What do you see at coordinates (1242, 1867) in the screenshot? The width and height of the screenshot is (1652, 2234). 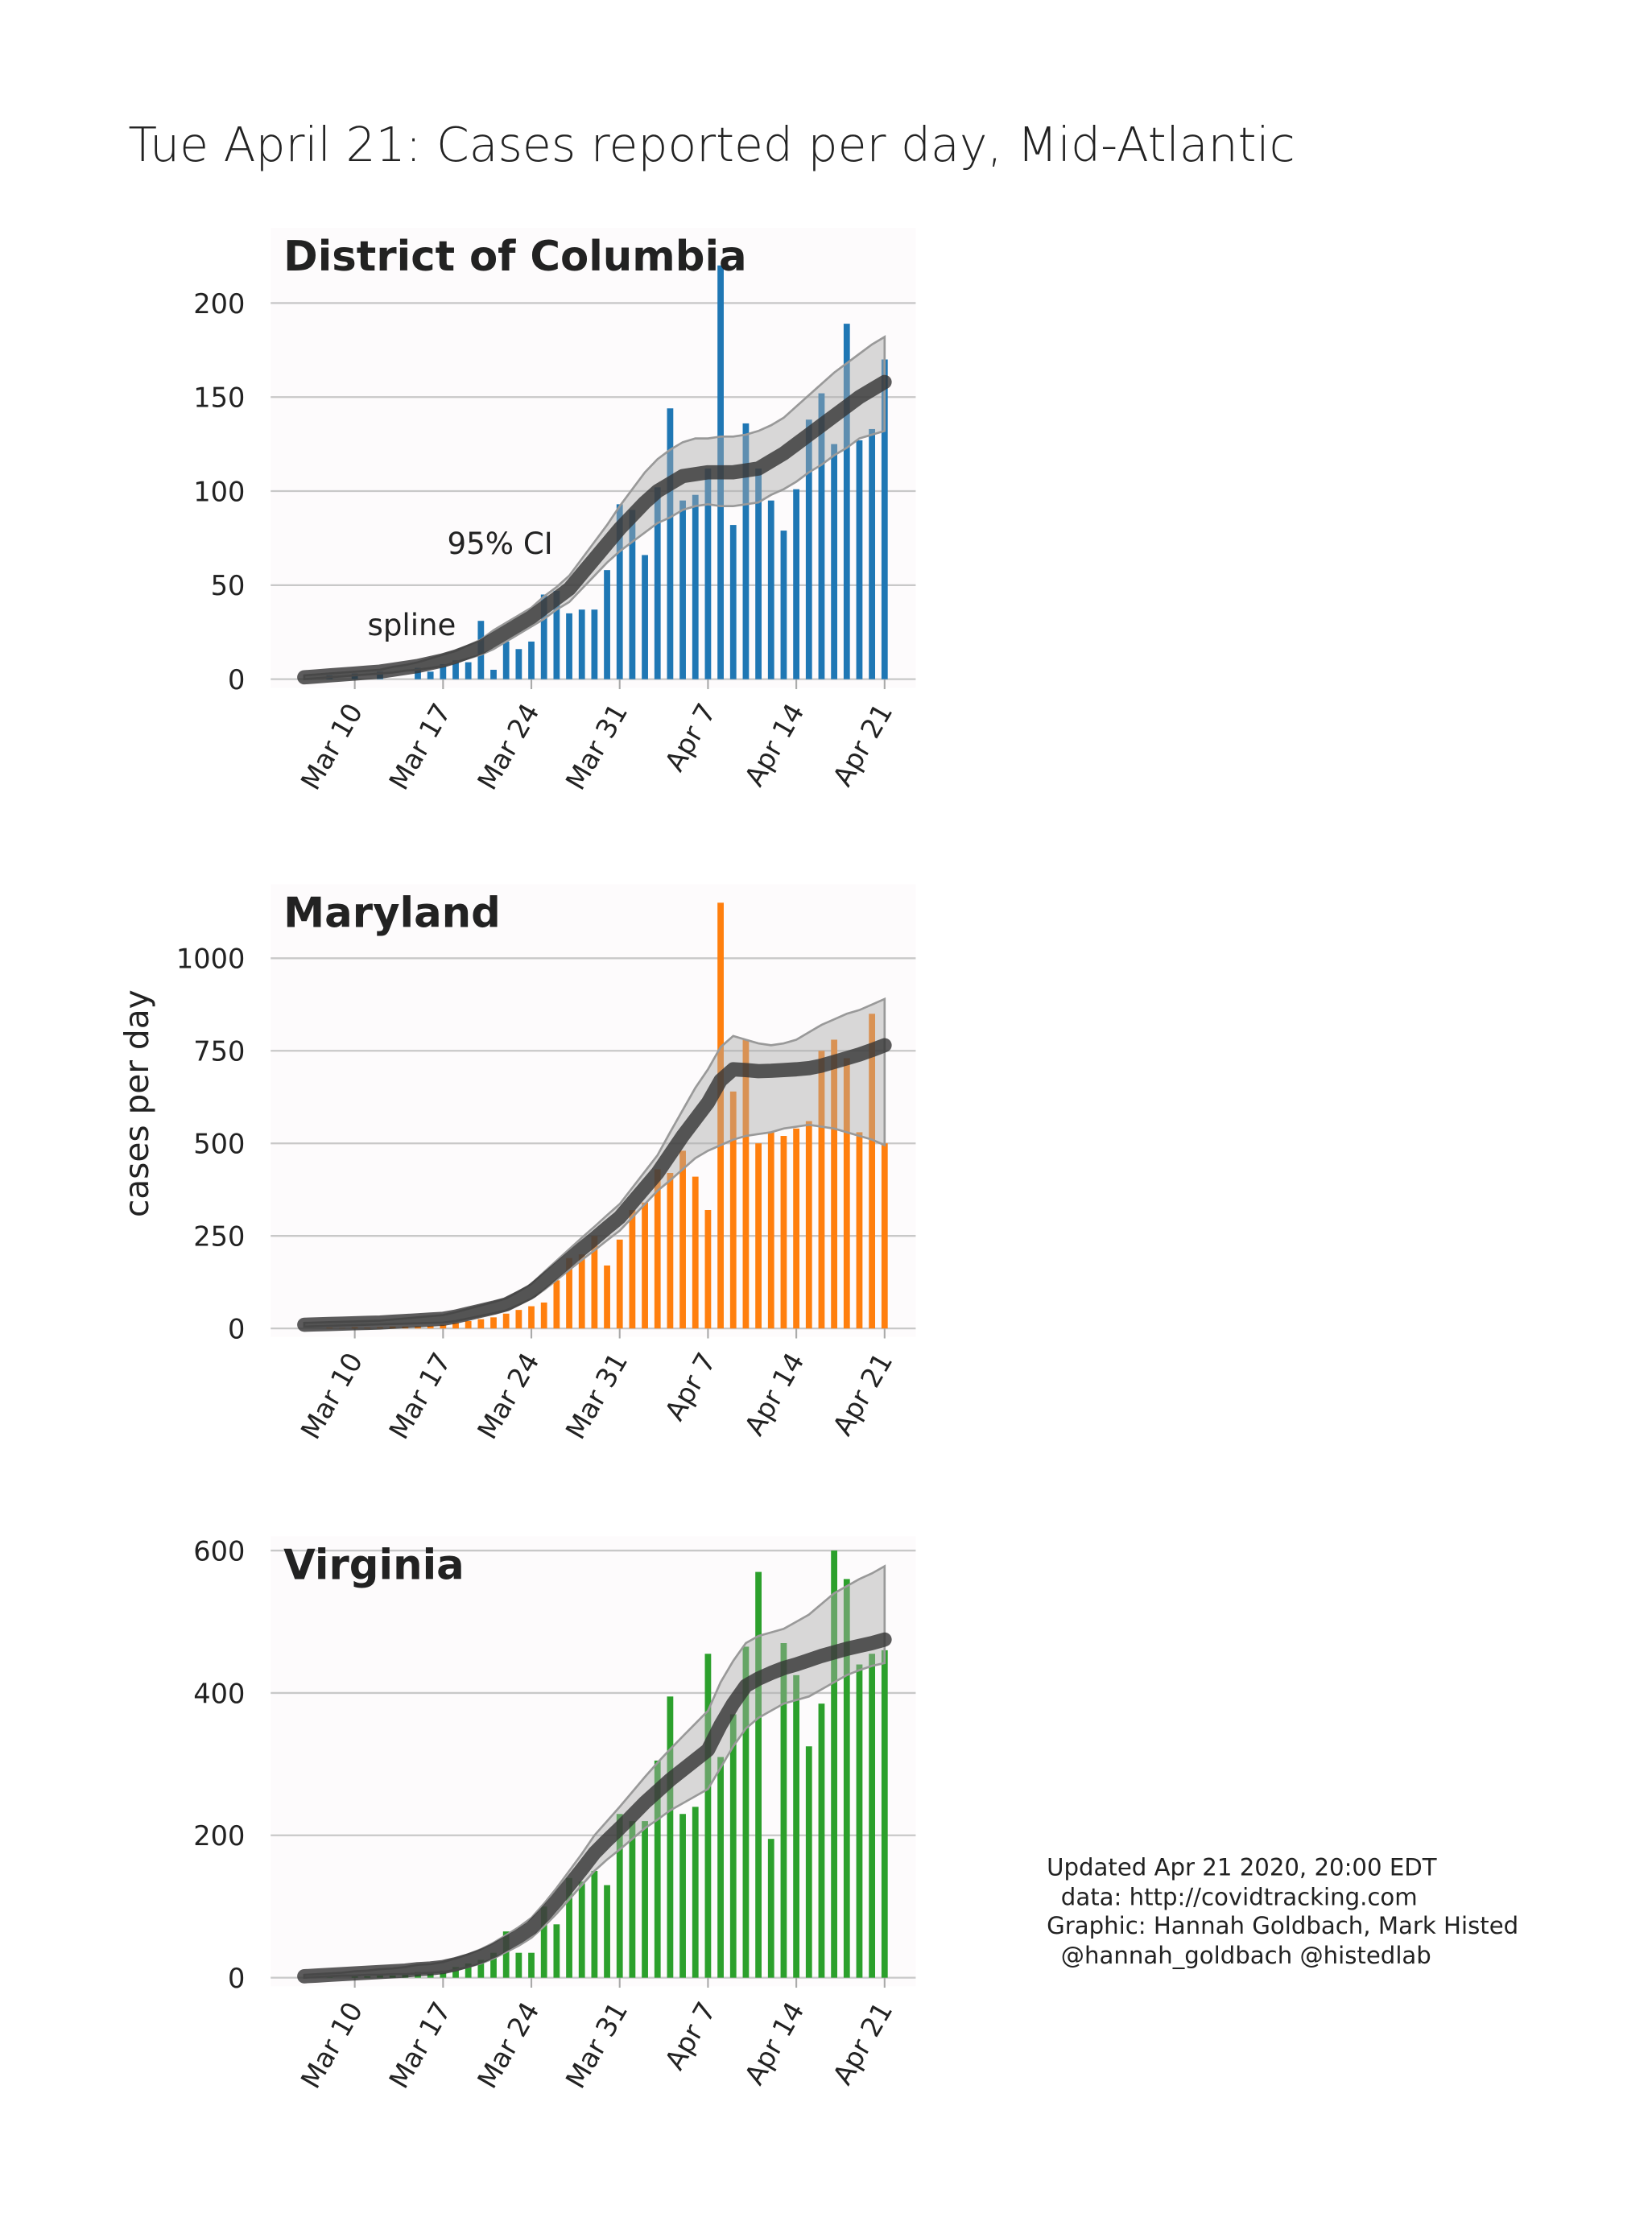 I see `footnote-line: Updated Apr 21 2020, 20:00 EDT` at bounding box center [1242, 1867].